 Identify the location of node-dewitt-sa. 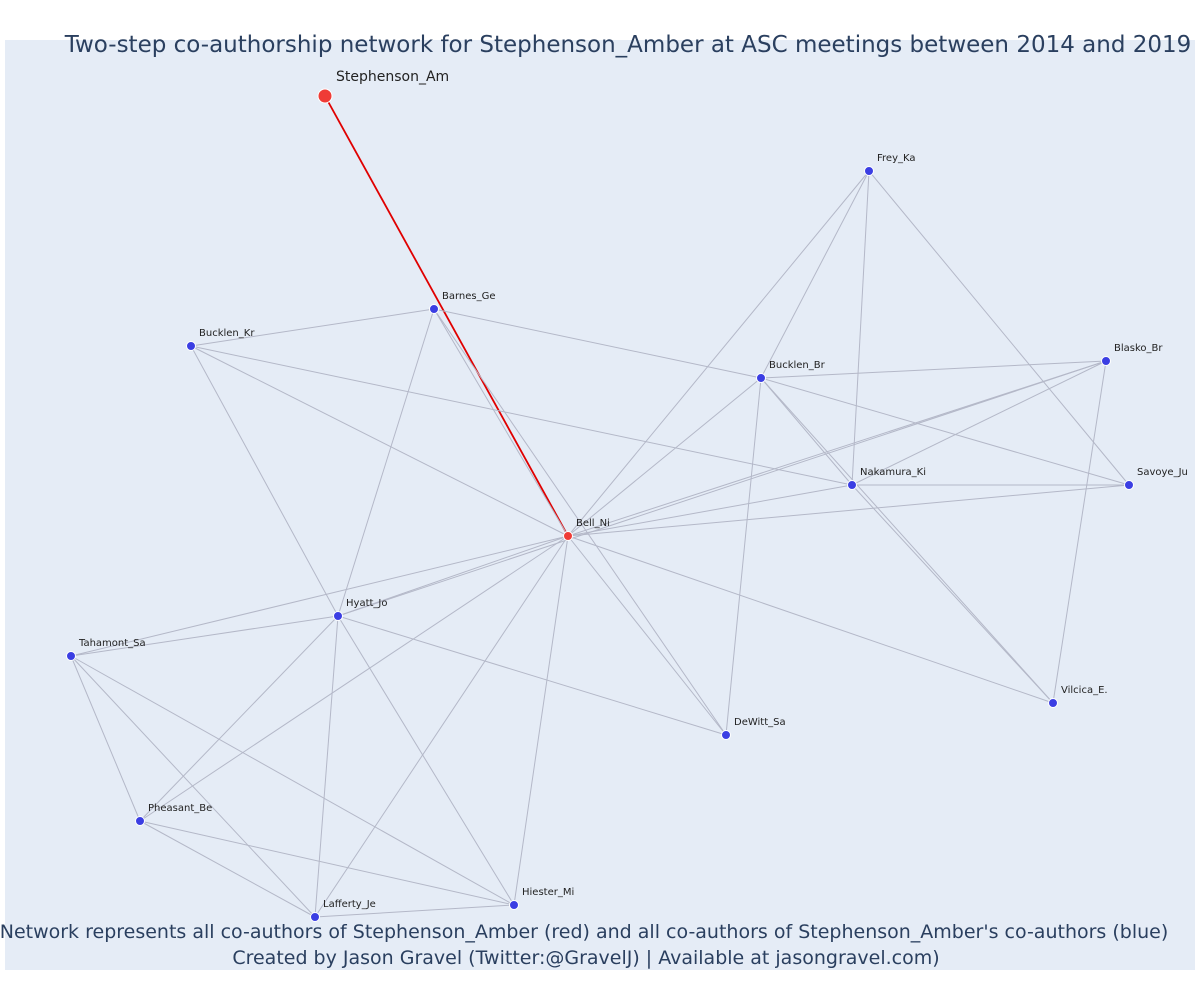
(726, 735).